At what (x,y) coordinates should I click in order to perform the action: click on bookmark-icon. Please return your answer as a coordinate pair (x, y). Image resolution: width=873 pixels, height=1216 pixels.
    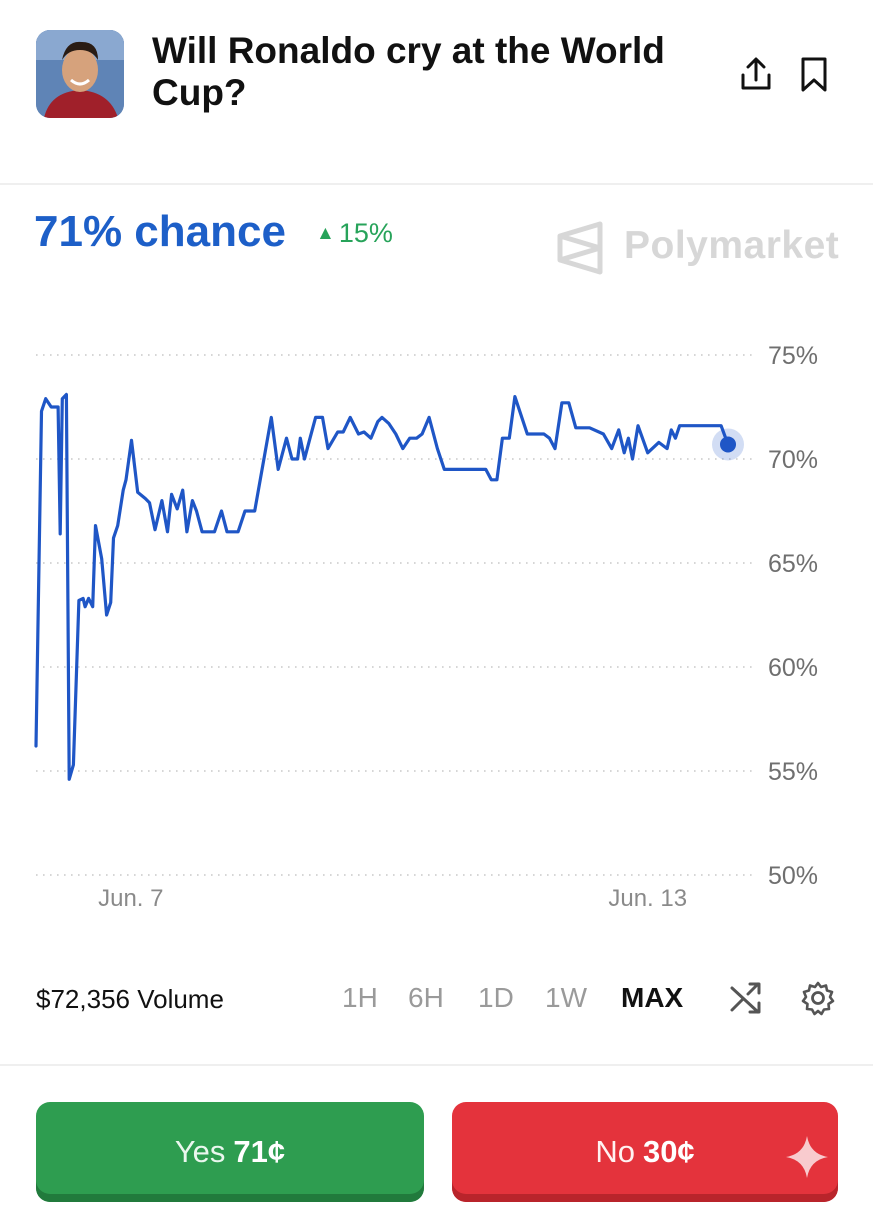
    Looking at the image, I should click on (814, 75).